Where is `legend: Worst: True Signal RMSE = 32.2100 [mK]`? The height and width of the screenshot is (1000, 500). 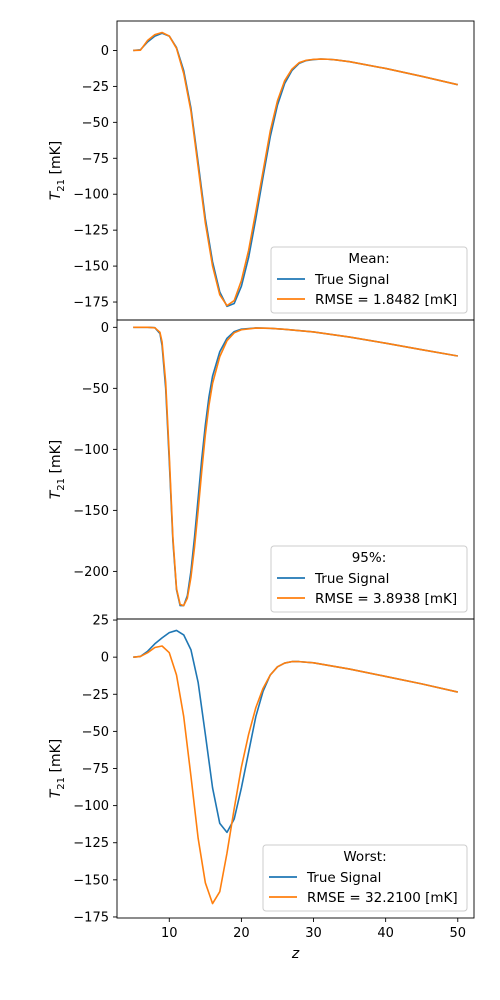 legend: Worst: True Signal RMSE = 32.2100 [mK] is located at coordinates (365, 878).